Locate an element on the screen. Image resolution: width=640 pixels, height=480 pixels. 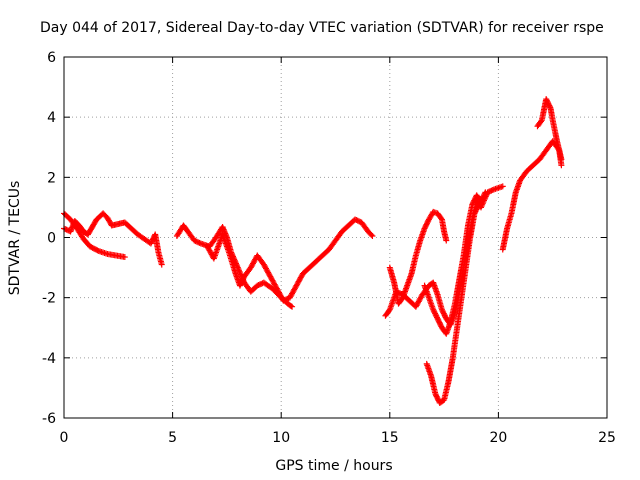
y-tick-label: -4 is located at coordinates (49, 359).